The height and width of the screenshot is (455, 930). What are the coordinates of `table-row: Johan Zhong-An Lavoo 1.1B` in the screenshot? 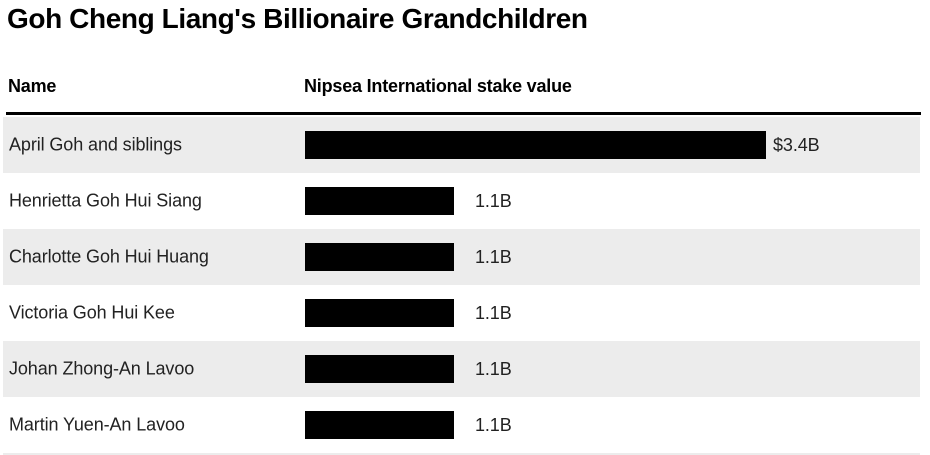 It's located at (461, 369).